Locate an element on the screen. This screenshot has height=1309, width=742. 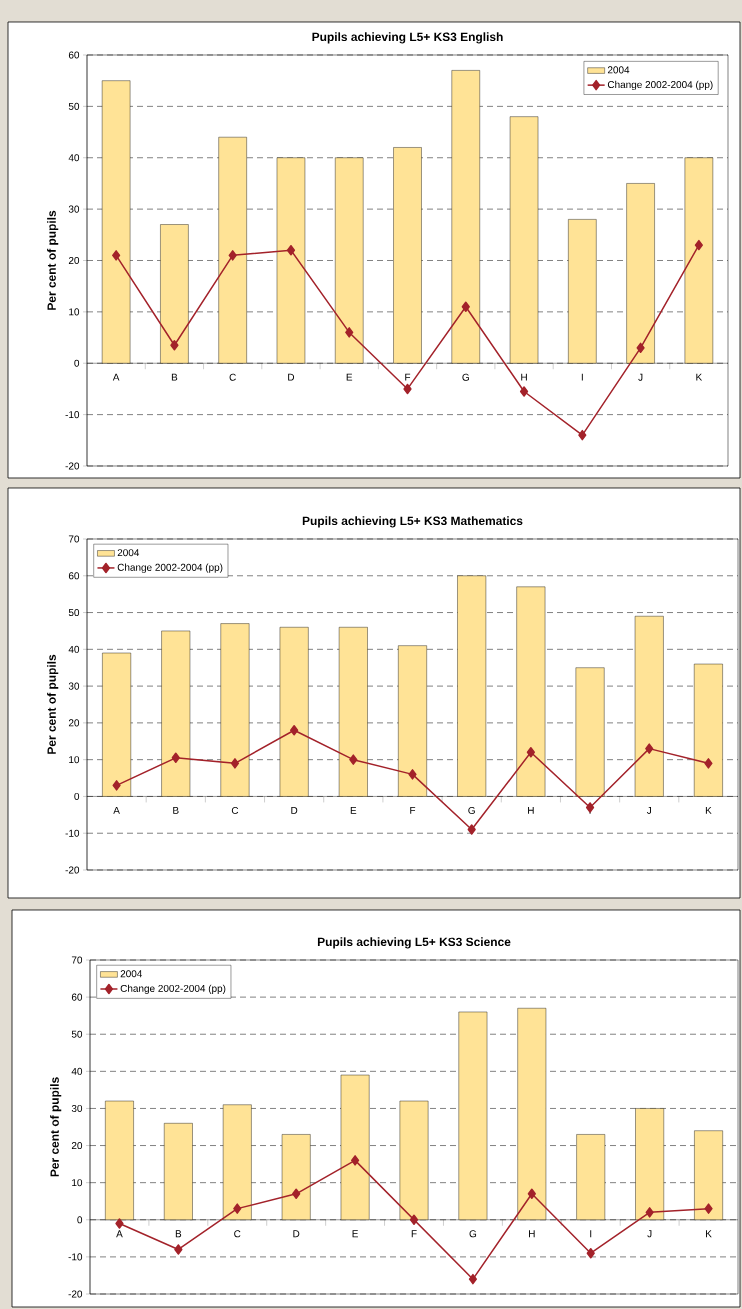
x-tick-label: I is located at coordinates (582, 377).